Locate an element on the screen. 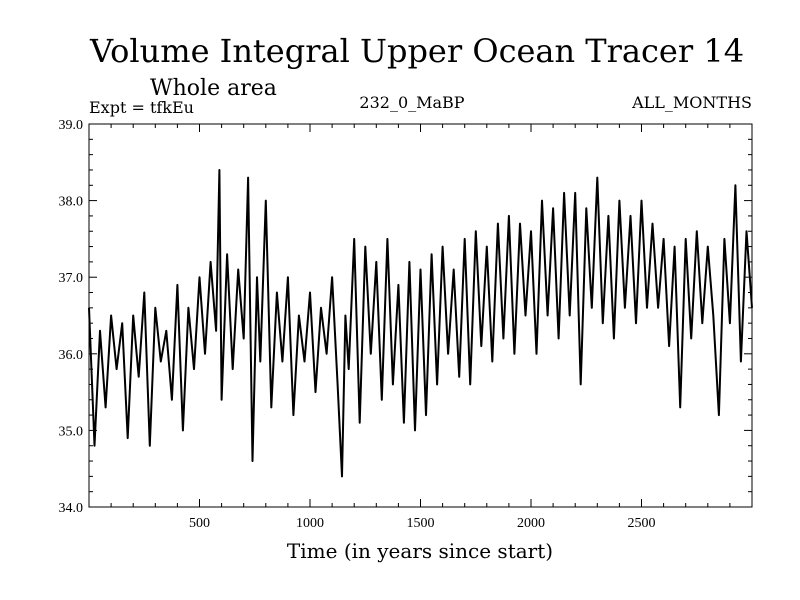  chart-subtitle: Whole area is located at coordinates (213, 88).